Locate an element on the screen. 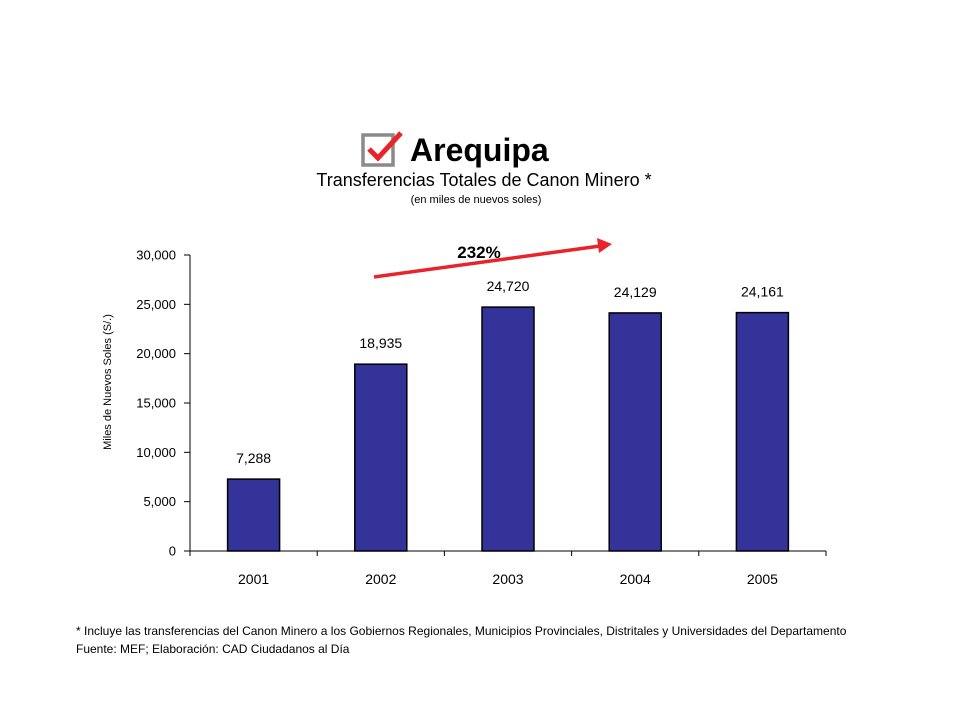 This screenshot has width=960, height=720. growth-percentage: 232% is located at coordinates (478, 252).